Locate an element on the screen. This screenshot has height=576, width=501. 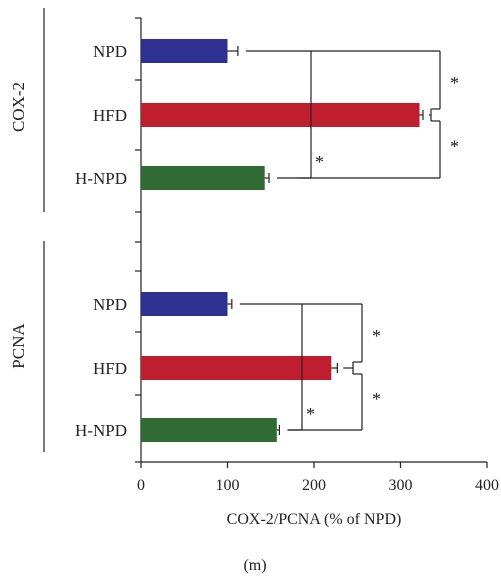
x-tick-label: 400 is located at coordinates (487, 485).